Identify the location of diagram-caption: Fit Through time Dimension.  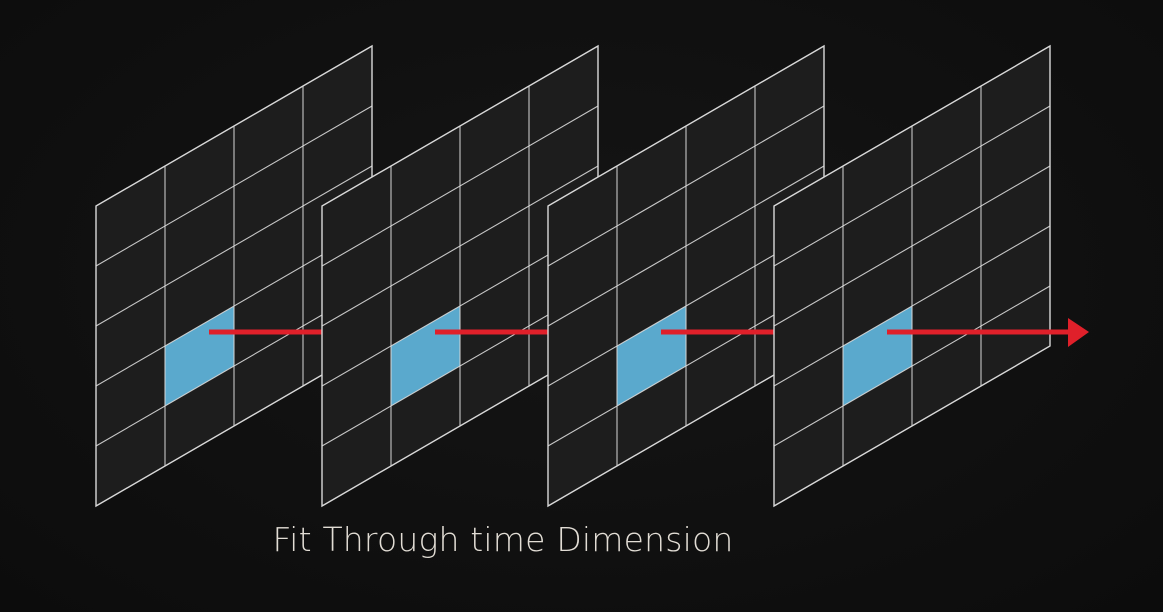
(503, 539).